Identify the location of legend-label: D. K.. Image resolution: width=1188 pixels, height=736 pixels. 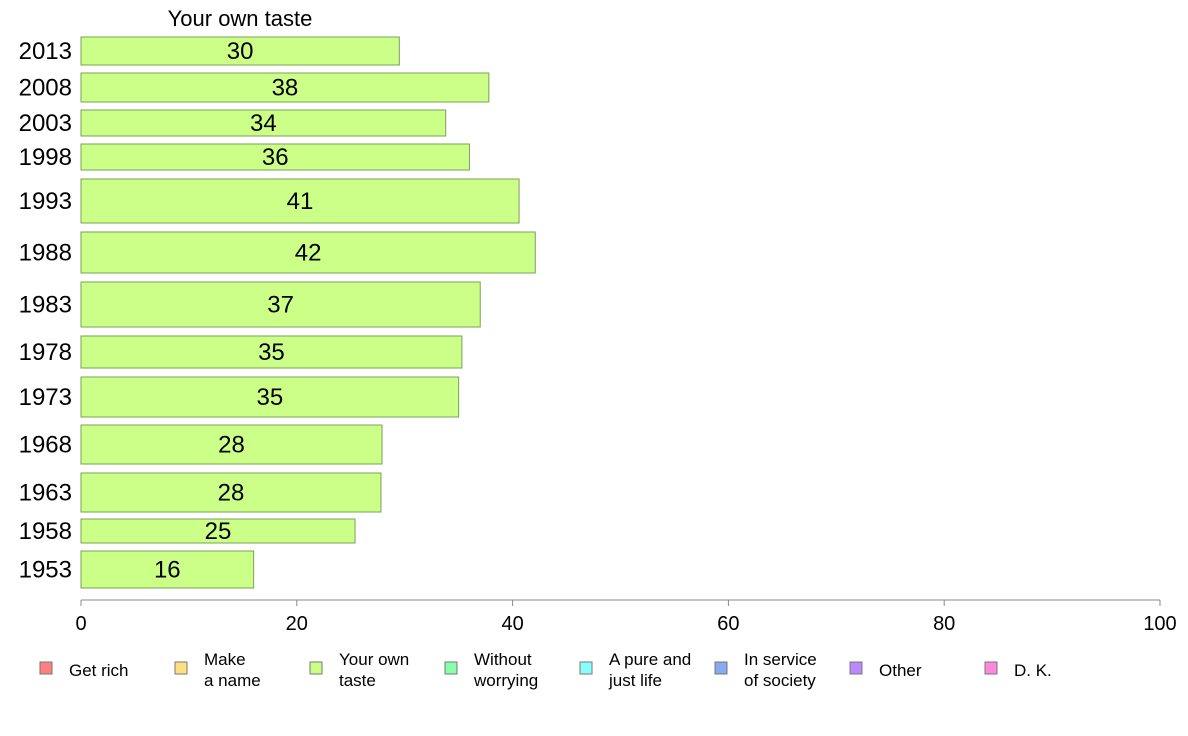
(1033, 670).